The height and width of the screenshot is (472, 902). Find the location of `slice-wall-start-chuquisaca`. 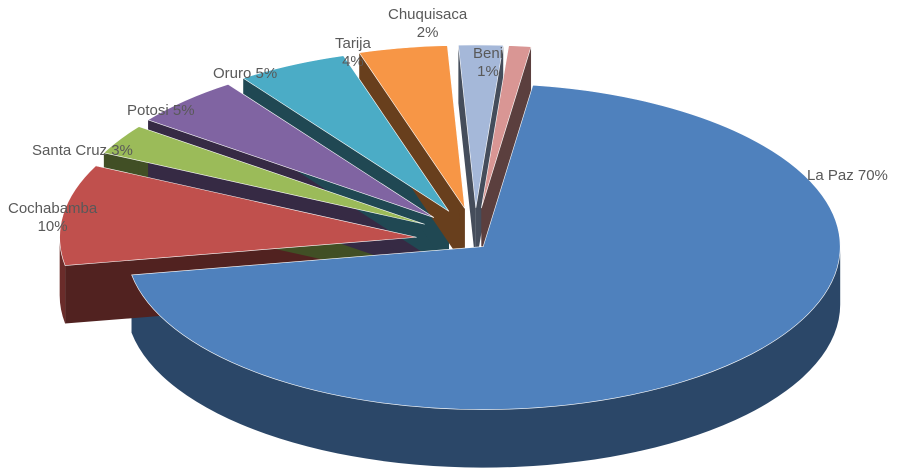

slice-wall-start-chuquisaca is located at coordinates (467, 155).